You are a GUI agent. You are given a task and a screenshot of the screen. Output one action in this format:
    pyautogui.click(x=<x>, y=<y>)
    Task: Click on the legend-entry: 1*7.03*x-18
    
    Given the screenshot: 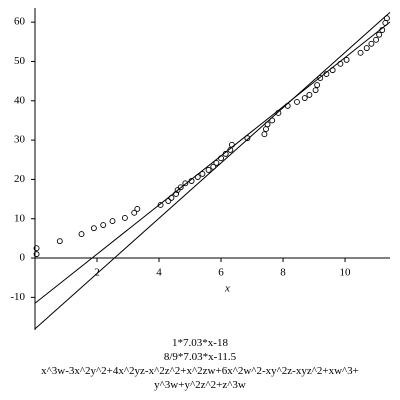 What is the action you would take?
    pyautogui.click(x=200, y=343)
    